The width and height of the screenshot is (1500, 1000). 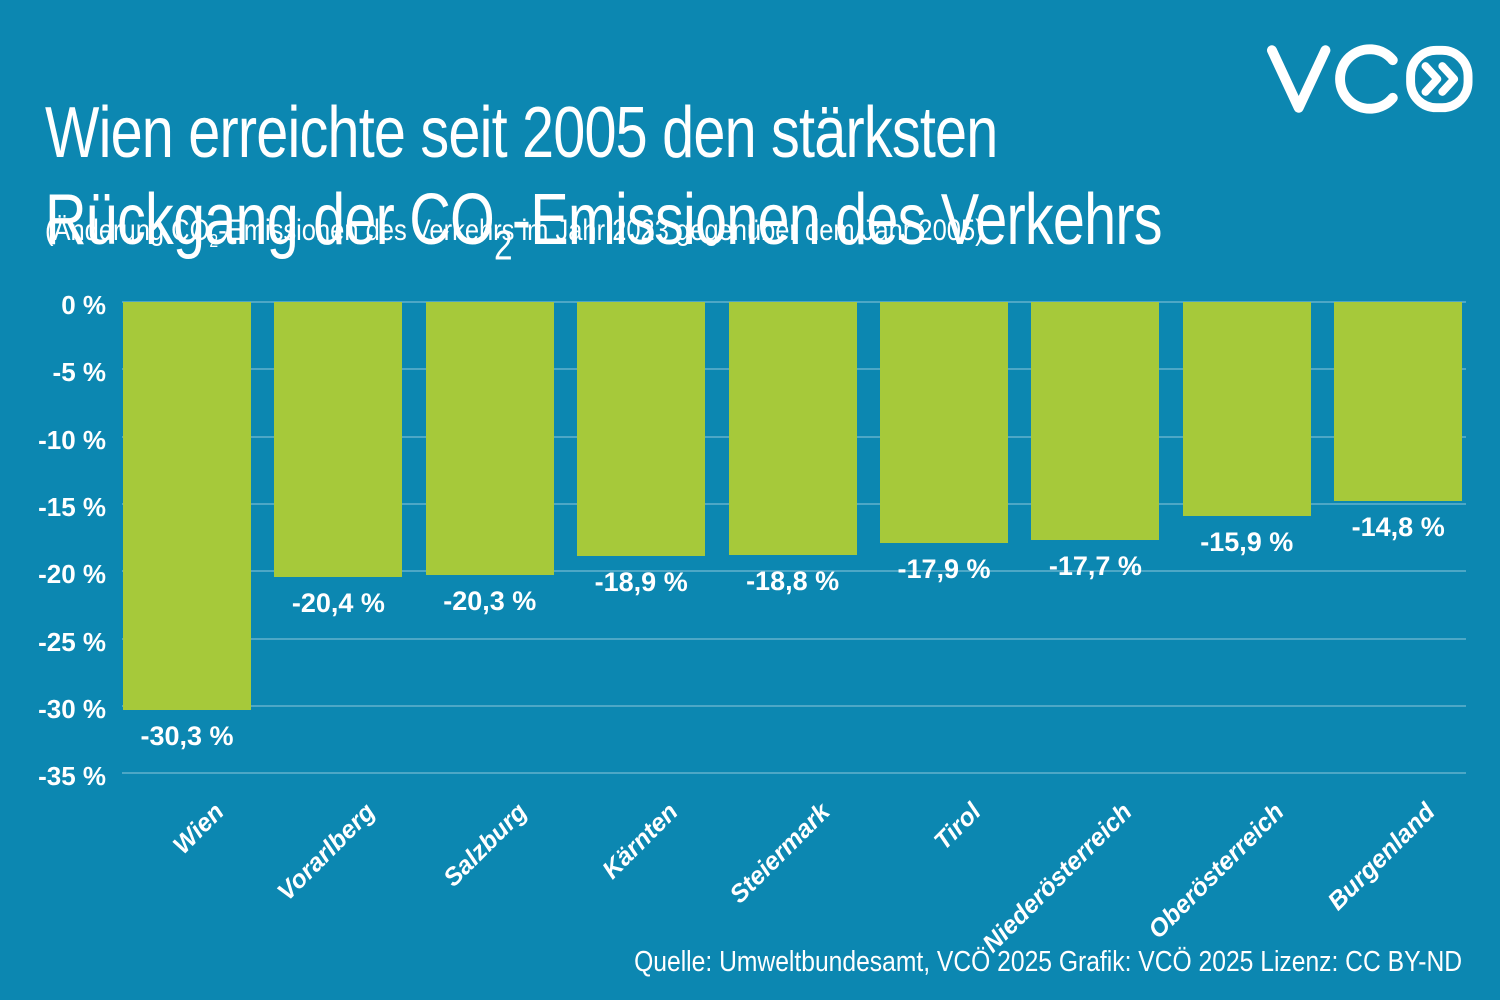 What do you see at coordinates (521, 133) in the screenshot?
I see `title-line-1: Wien erreichte seit 2005 den stärksten` at bounding box center [521, 133].